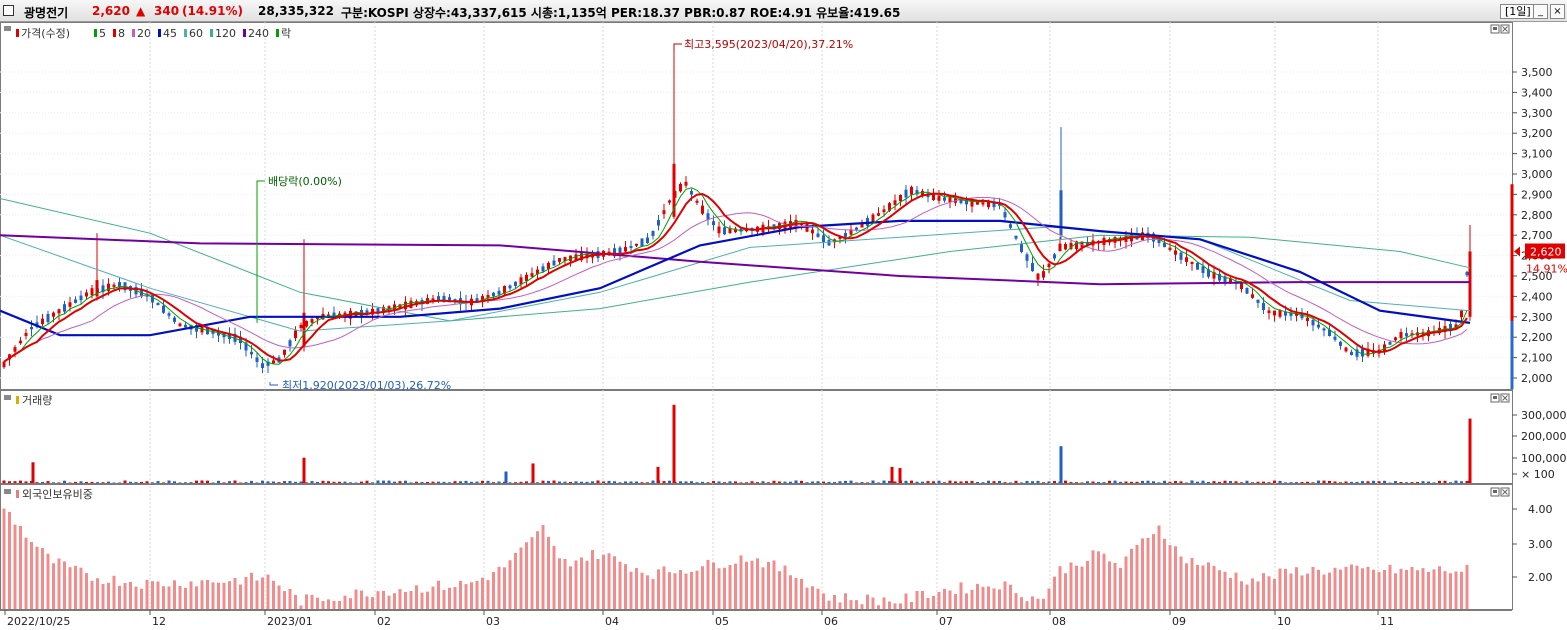 This screenshot has height=630, width=1567. What do you see at coordinates (1518, 11) in the screenshot?
I see `period-selector: [1일]` at bounding box center [1518, 11].